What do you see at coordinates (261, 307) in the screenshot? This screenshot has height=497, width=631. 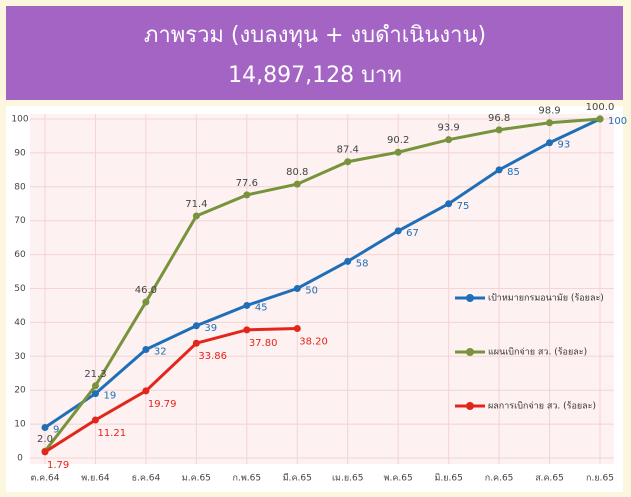 I see `data-label: 45` at bounding box center [261, 307].